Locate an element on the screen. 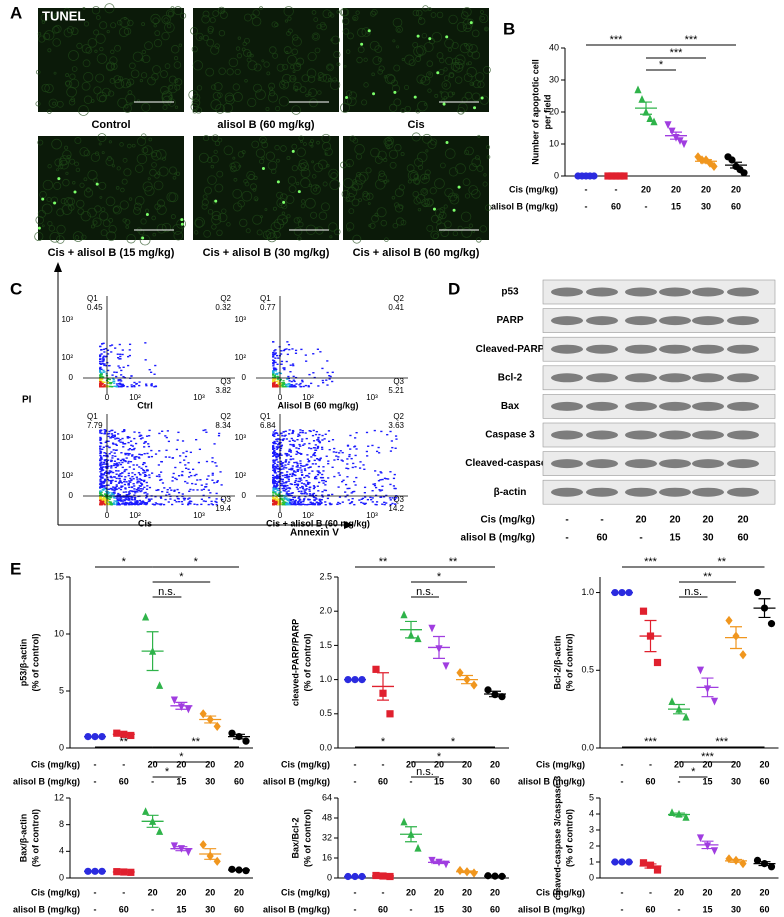 This screenshot has height=917, width=784. error-bar is located at coordinates (495, 694).